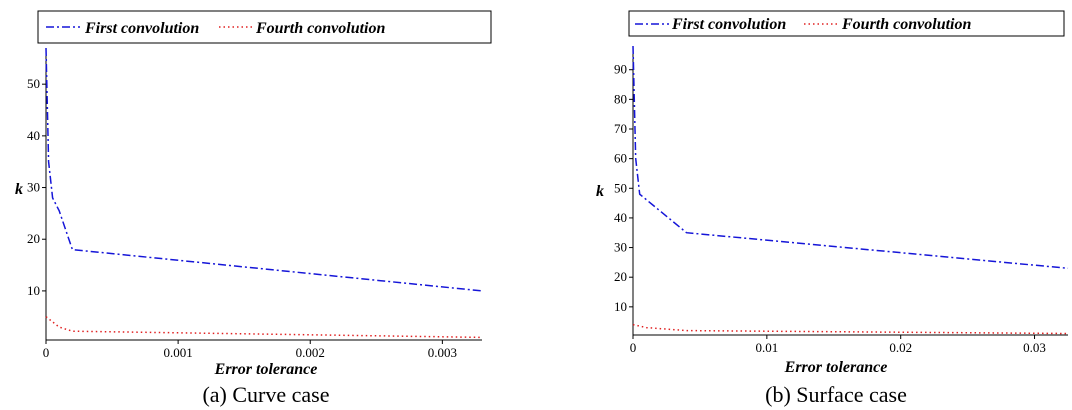  Describe the element at coordinates (620, 98) in the screenshot. I see `y-tick-label: 80` at that location.